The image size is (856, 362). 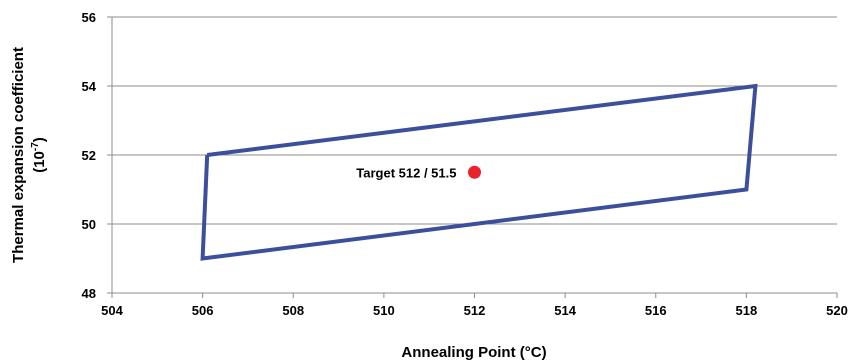 I want to click on x-tick-label-518: 518, so click(x=747, y=310).